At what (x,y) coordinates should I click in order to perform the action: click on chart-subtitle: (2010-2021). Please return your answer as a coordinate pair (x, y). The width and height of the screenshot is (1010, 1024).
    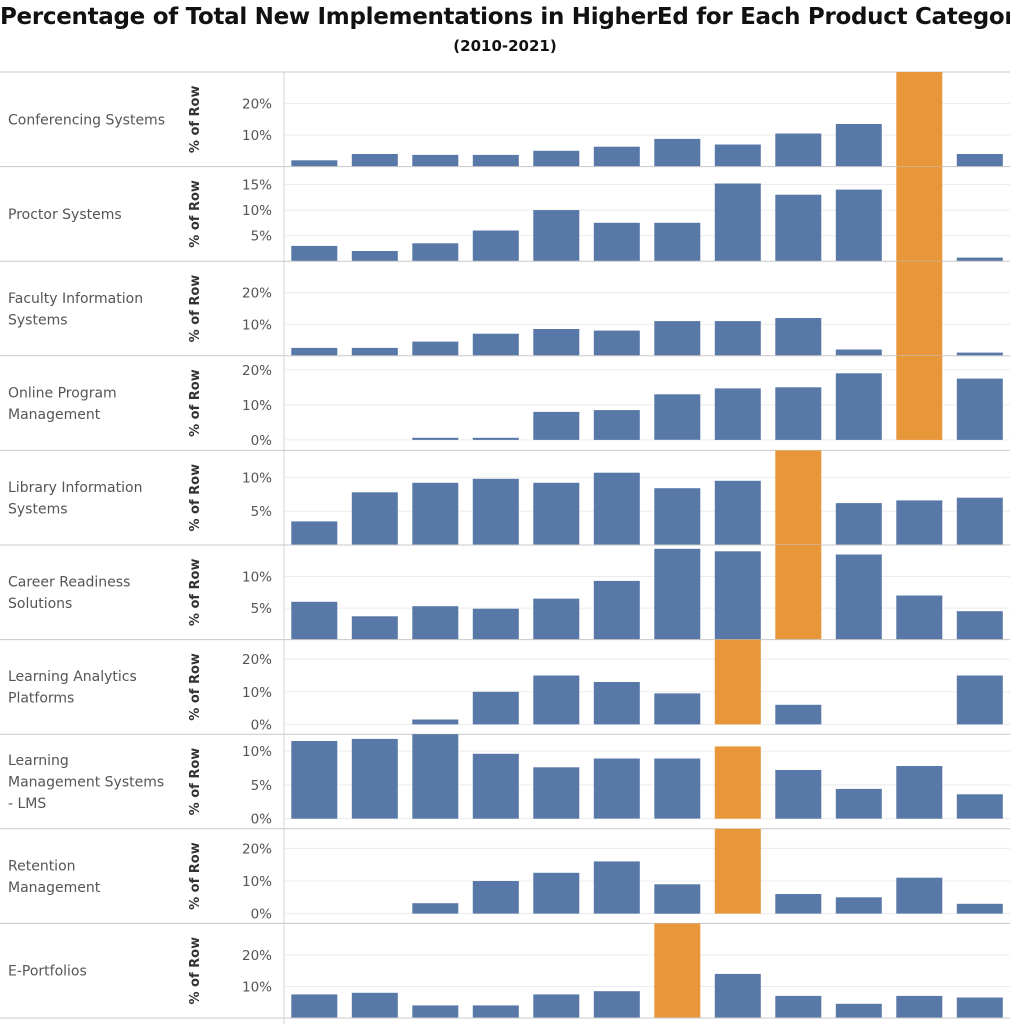
    Looking at the image, I should click on (505, 46).